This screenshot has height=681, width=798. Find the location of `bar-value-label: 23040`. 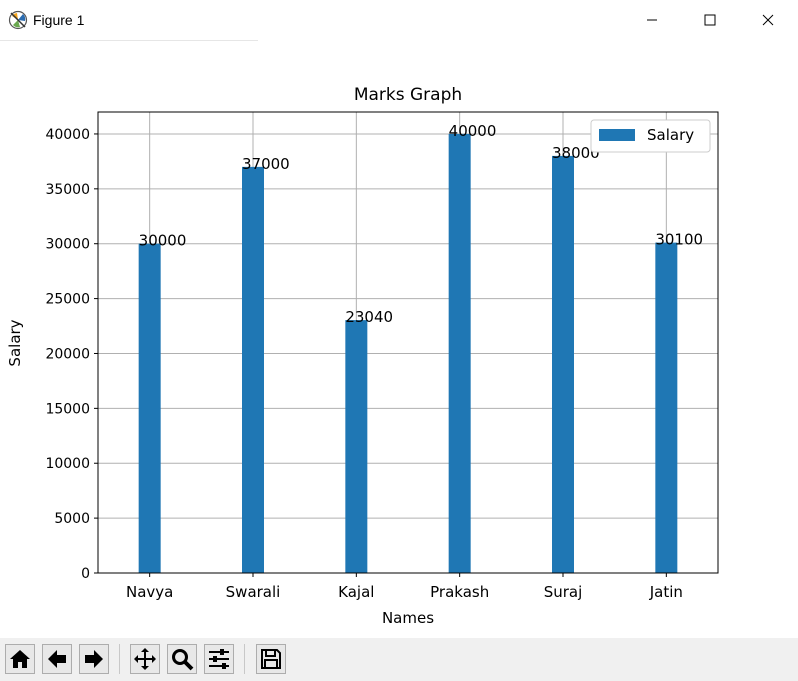

bar-value-label: 23040 is located at coordinates (369, 317).